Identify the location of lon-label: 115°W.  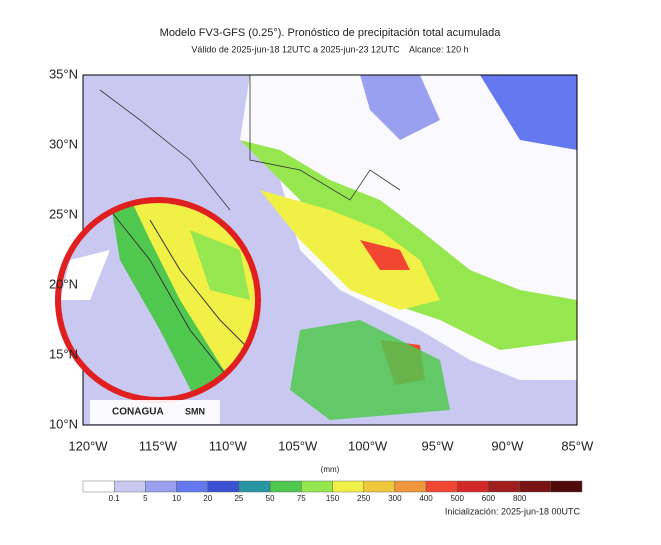
(158, 445).